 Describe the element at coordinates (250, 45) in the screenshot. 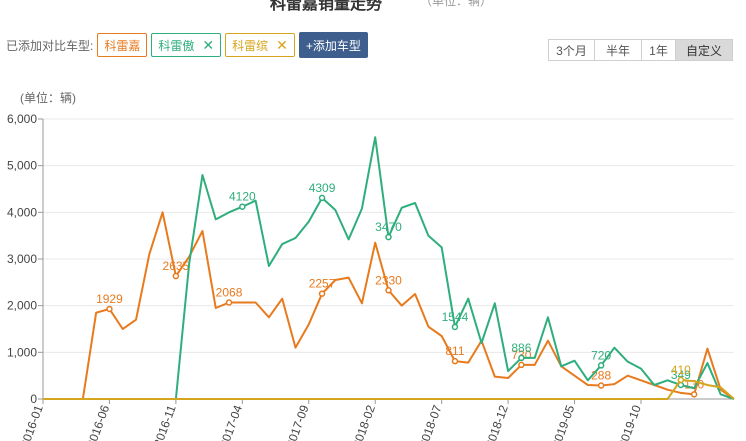

I see `model-tag-label: 科雷缤` at that location.